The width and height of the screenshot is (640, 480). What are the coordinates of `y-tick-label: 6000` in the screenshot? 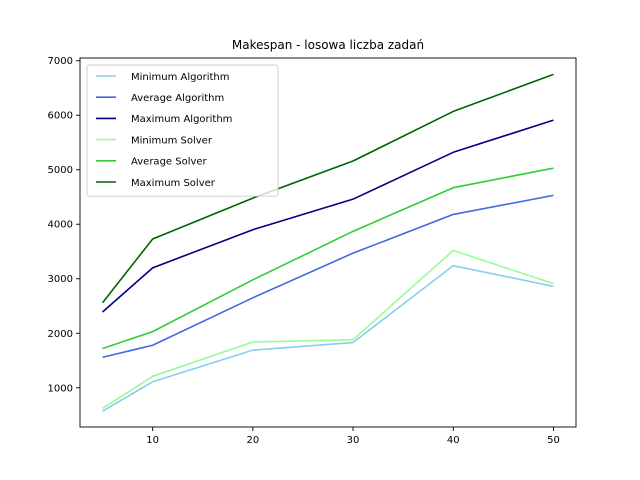 It's located at (60, 116).